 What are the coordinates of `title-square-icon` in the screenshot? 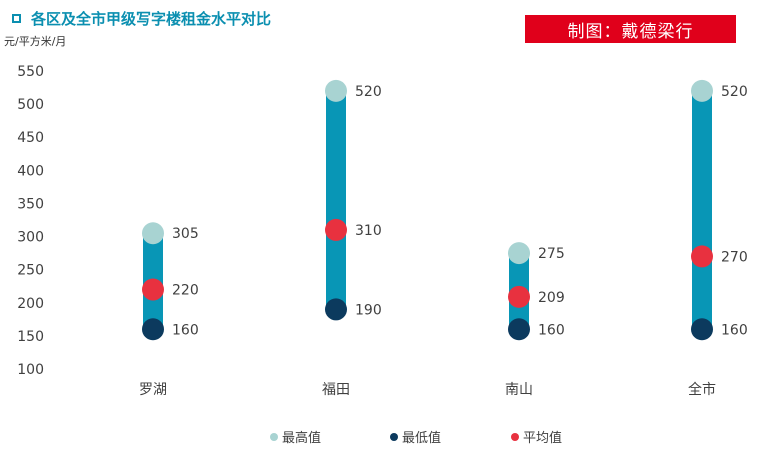 It's located at (16, 18).